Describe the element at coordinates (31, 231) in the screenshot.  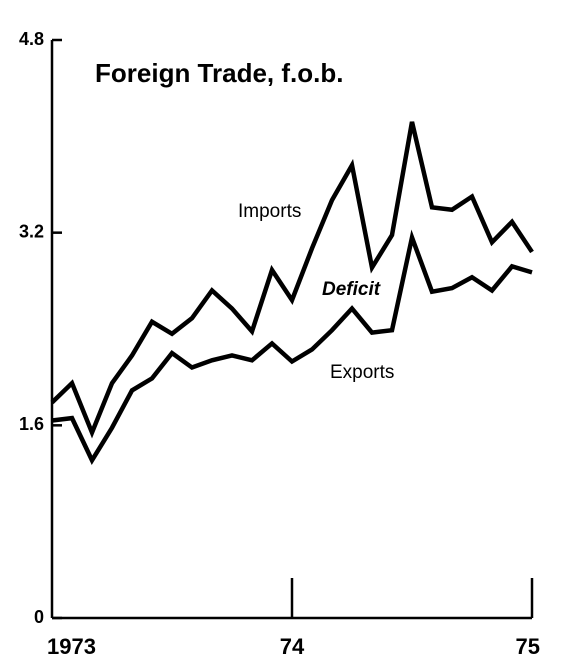
I see `y-tick-label: 3.2` at that location.